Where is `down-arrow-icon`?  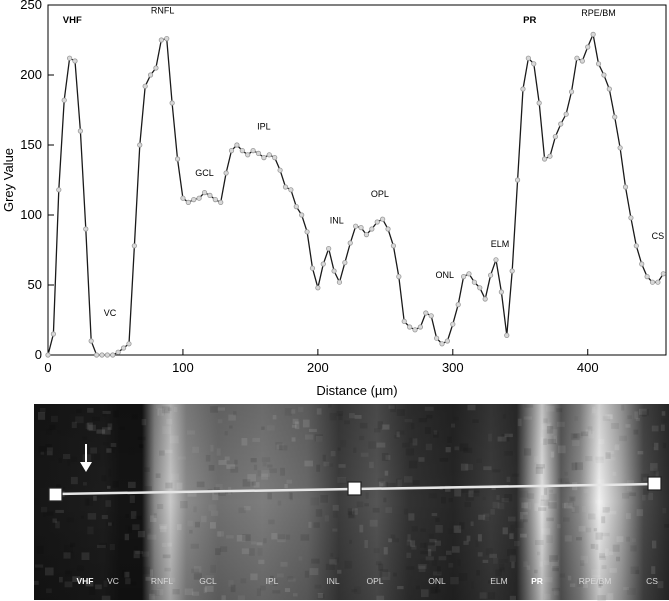
down-arrow-icon is located at coordinates (86, 458).